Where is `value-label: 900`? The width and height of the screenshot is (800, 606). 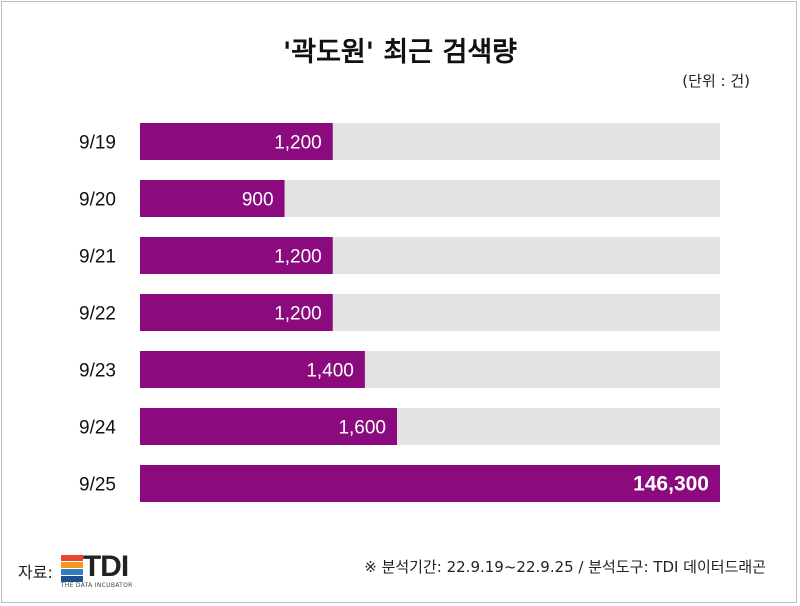
value-label: 900 is located at coordinates (258, 200).